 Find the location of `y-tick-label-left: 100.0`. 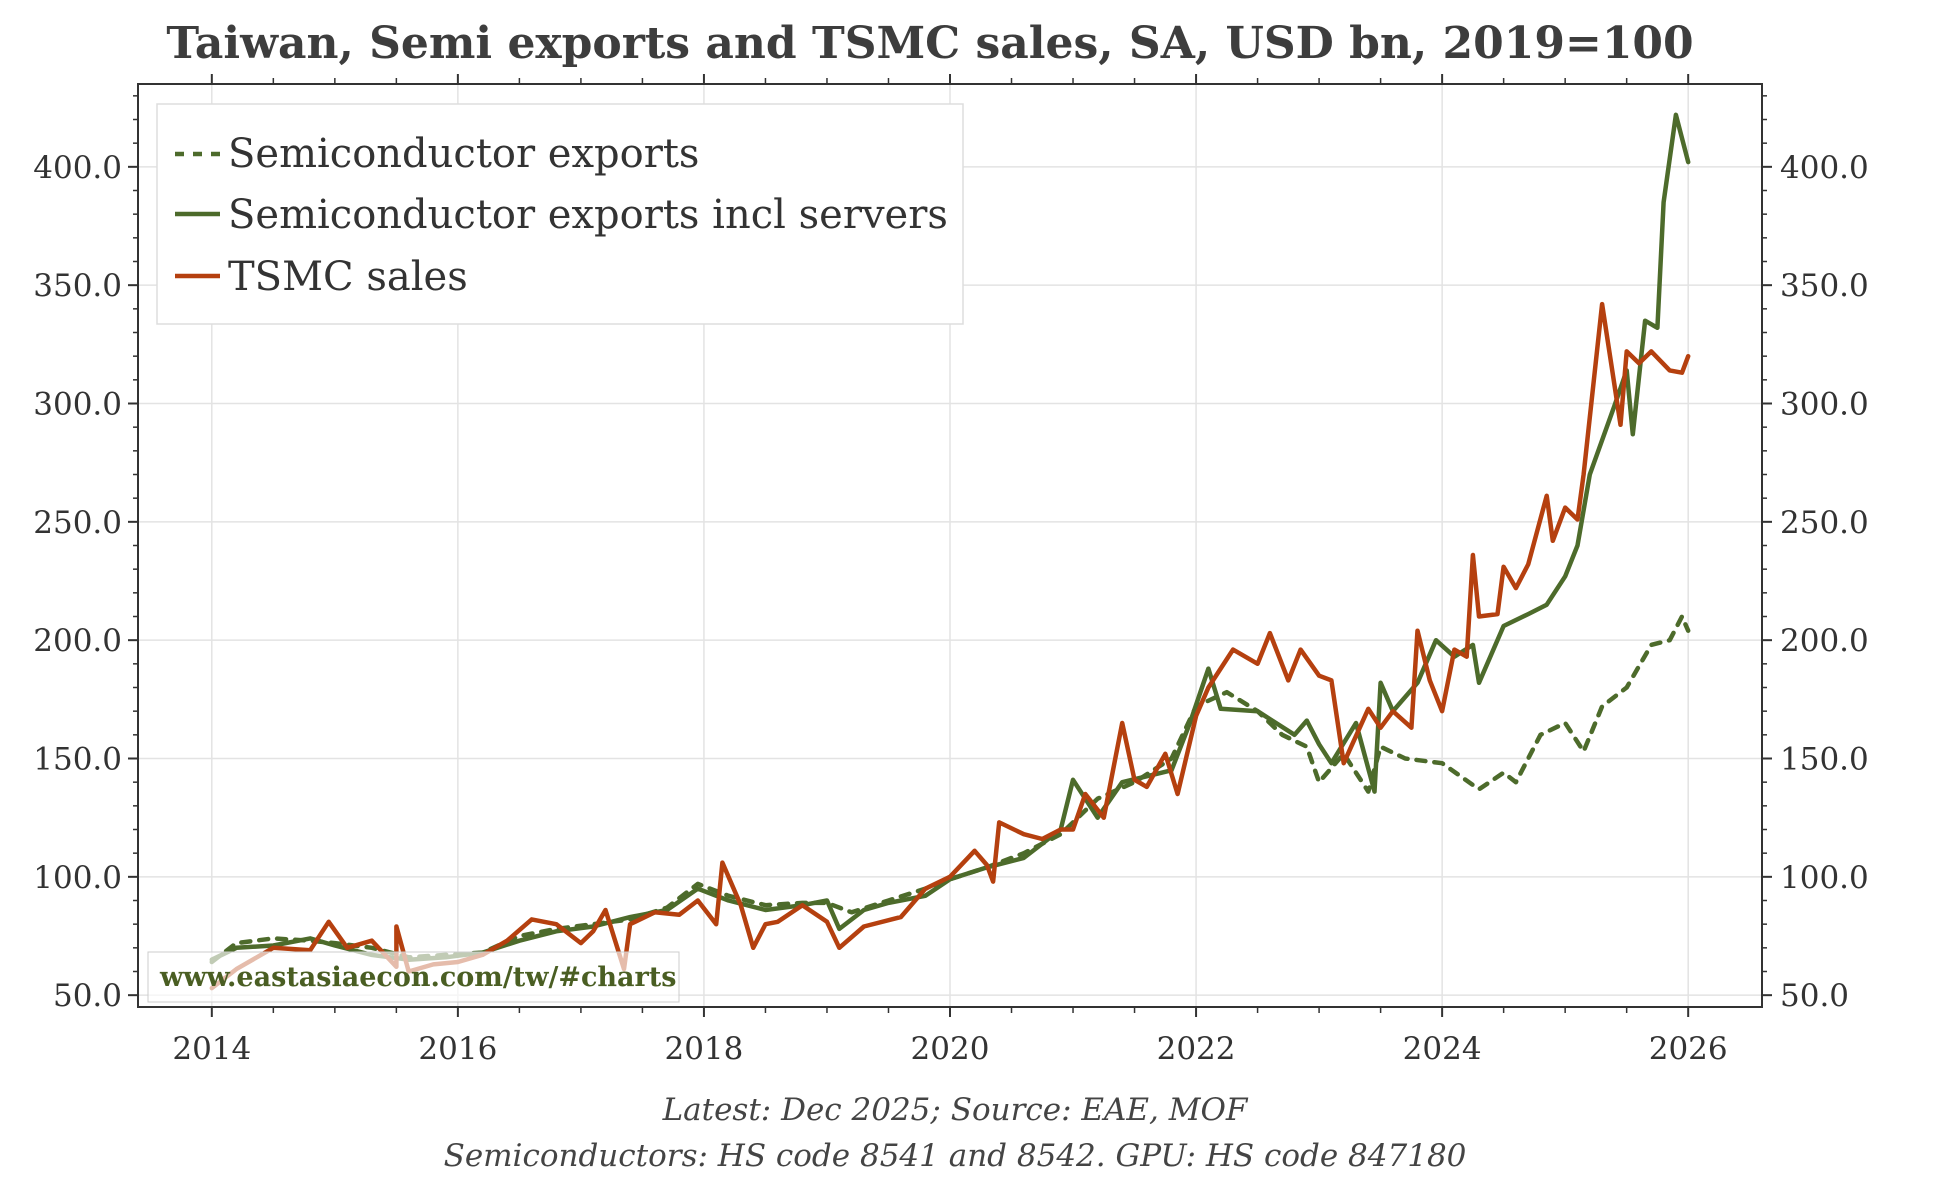

y-tick-label-left: 100.0 is located at coordinates (77, 878).